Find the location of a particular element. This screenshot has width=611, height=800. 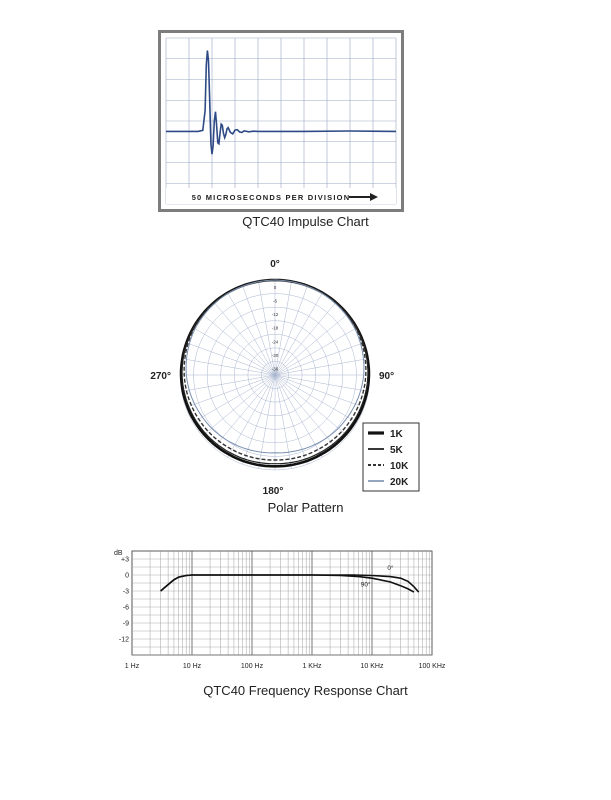

polar-radial-label: -36 is located at coordinates (275, 368).